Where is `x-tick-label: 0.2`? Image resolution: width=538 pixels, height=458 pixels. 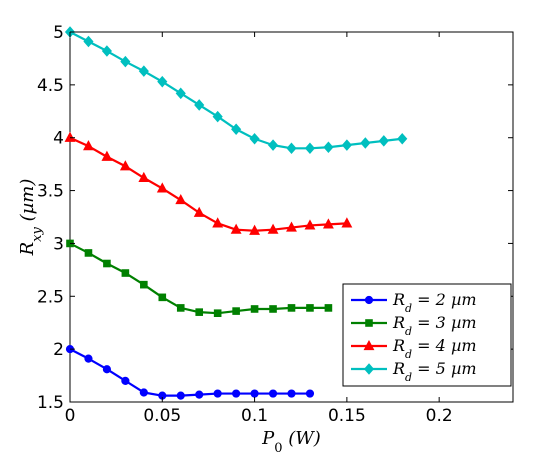
x-tick-label: 0.2 is located at coordinates (439, 416).